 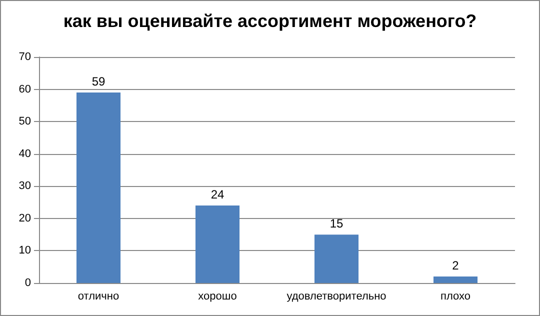 I want to click on data-label: 59, so click(x=99, y=81).